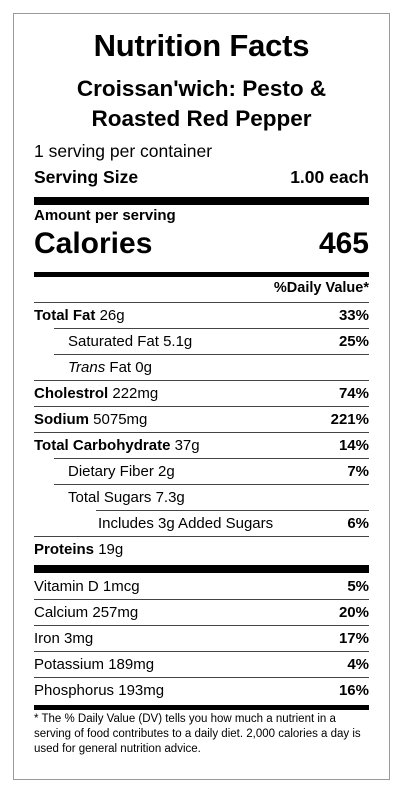  I want to click on vitamin-dv: 4%, so click(358, 664).